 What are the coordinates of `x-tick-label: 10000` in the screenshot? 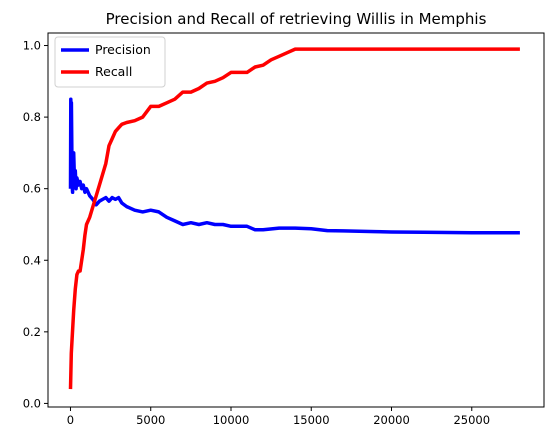 It's located at (231, 420).